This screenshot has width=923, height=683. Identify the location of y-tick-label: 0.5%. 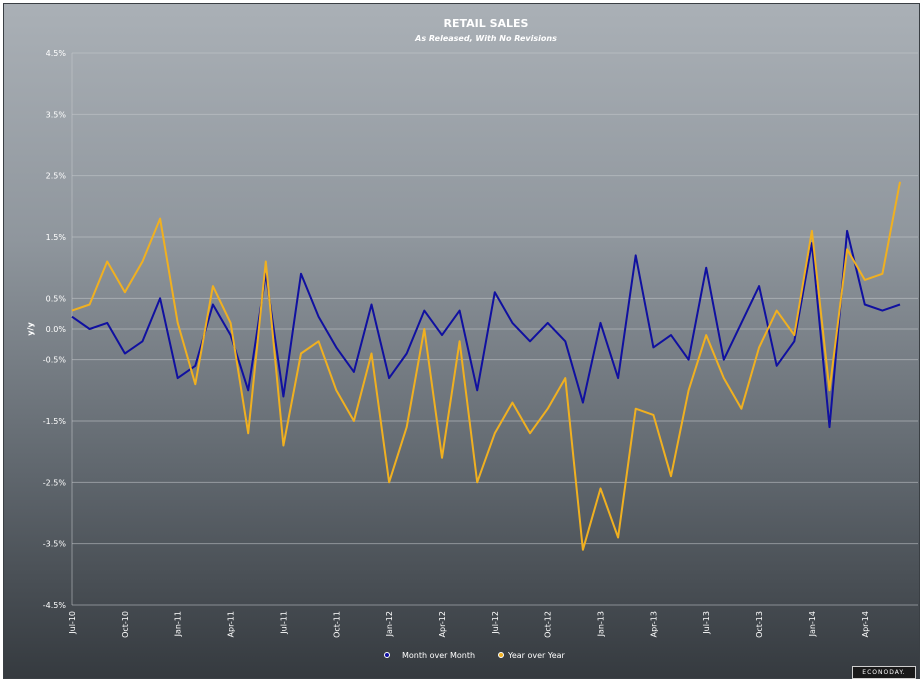
(56, 298).